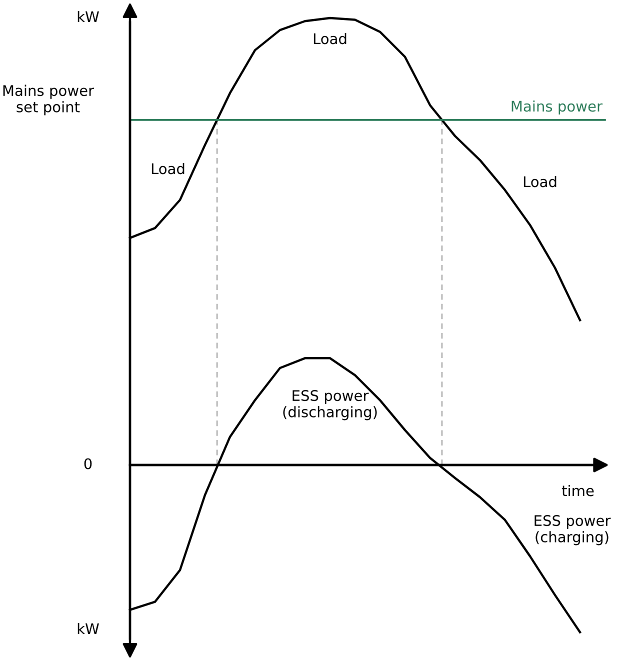  Describe the element at coordinates (572, 530) in the screenshot. I see `annotation: ESS power (charging)` at that location.